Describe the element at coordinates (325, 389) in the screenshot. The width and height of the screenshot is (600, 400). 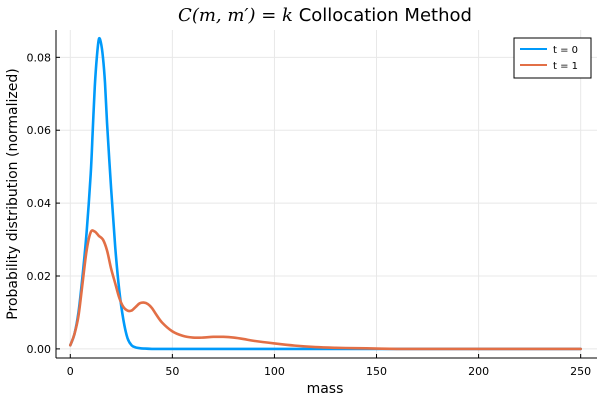
I see `x-axis-label: mass` at that location.